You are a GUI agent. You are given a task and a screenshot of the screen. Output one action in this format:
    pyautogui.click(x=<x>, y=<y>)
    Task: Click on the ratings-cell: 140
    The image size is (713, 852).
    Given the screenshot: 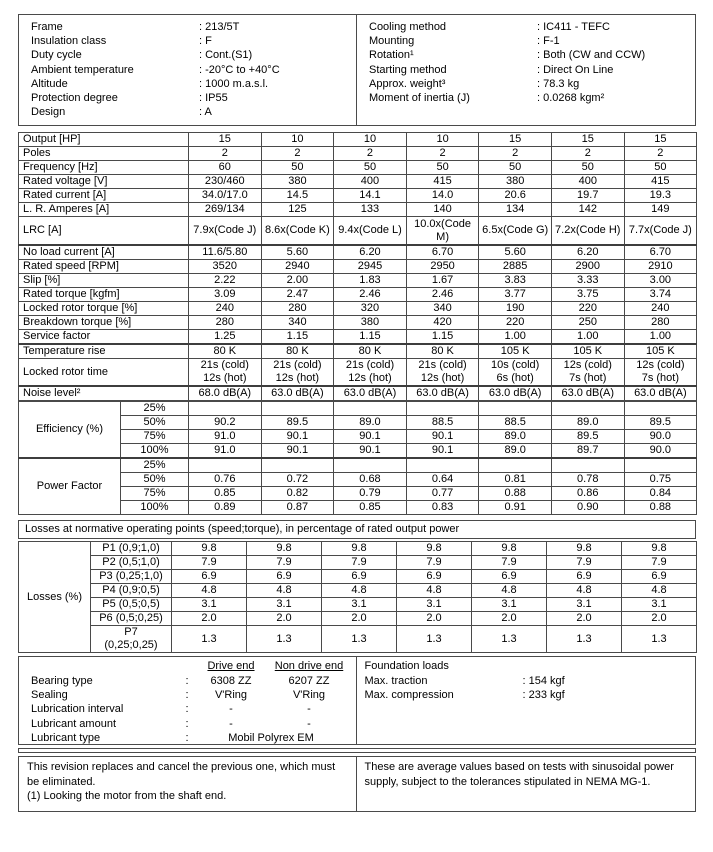 What is the action you would take?
    pyautogui.click(x=442, y=210)
    